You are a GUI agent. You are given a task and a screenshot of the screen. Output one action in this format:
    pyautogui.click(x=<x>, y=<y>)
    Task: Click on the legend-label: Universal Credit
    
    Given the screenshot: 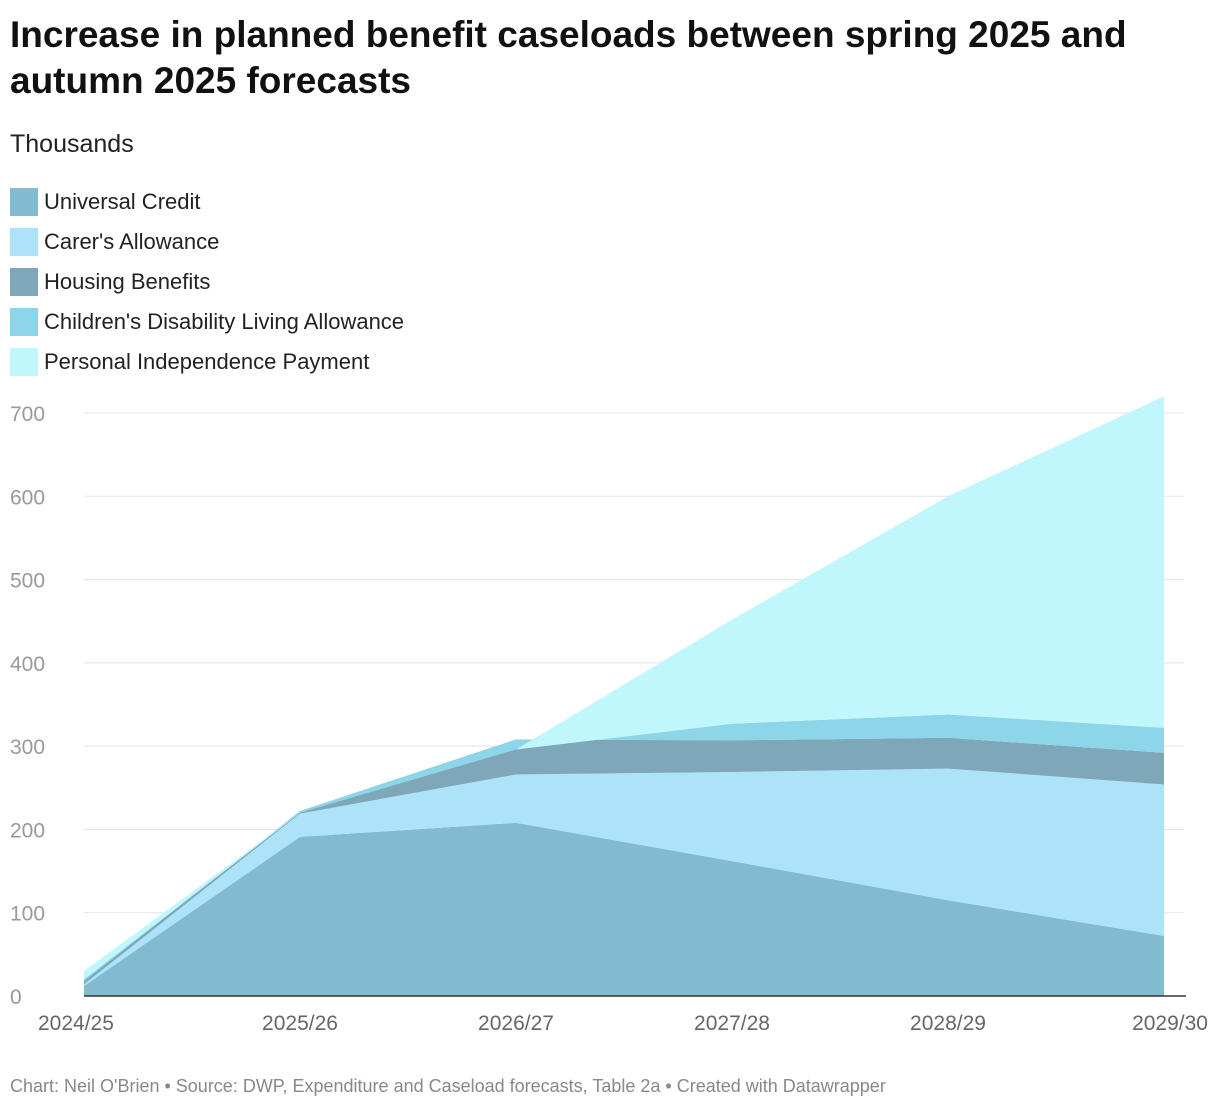 What is the action you would take?
    pyautogui.click(x=122, y=201)
    